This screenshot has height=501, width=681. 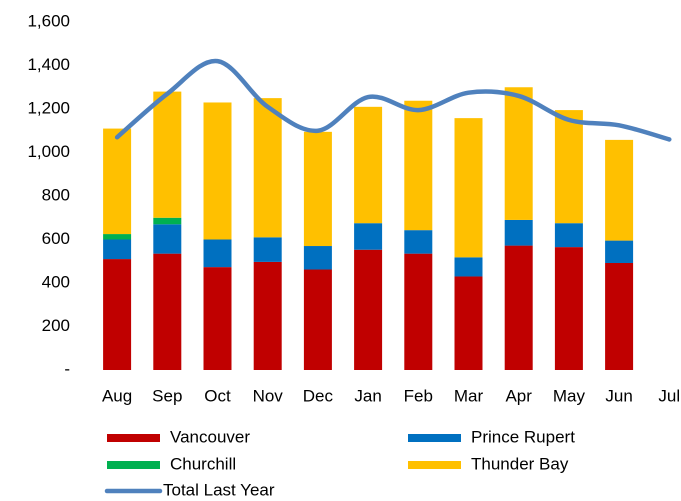 What do you see at coordinates (56, 194) in the screenshot?
I see `y-tick-label: 800` at bounding box center [56, 194].